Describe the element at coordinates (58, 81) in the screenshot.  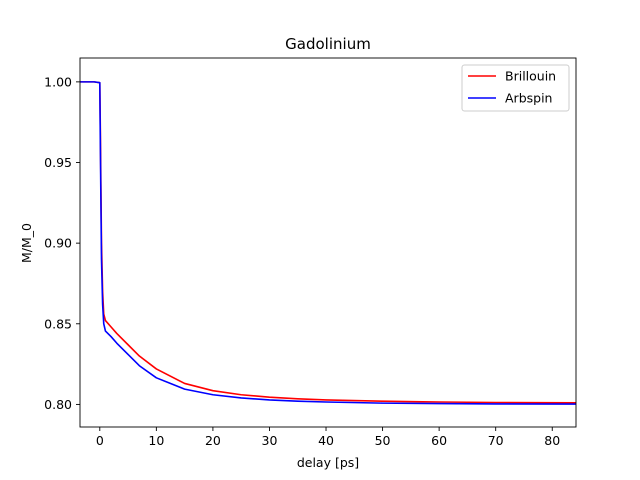
I see `y-tick-label: 1.00` at that location.